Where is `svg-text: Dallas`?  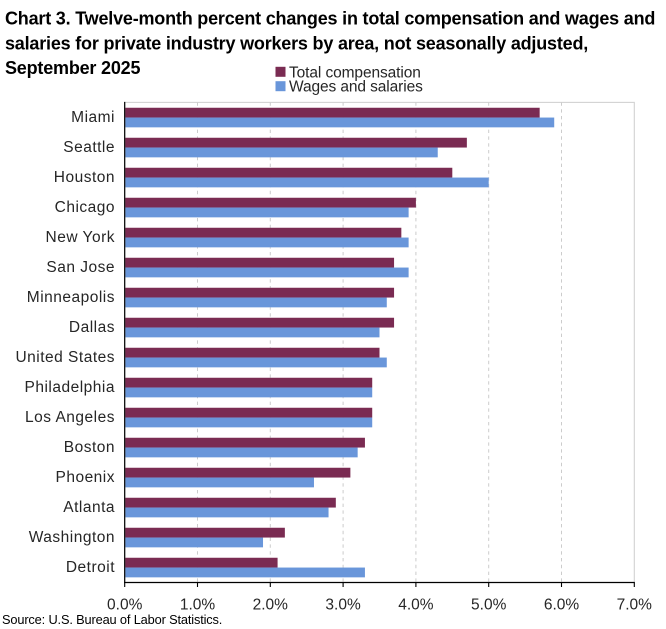
svg-text: Dallas is located at coordinates (92, 327).